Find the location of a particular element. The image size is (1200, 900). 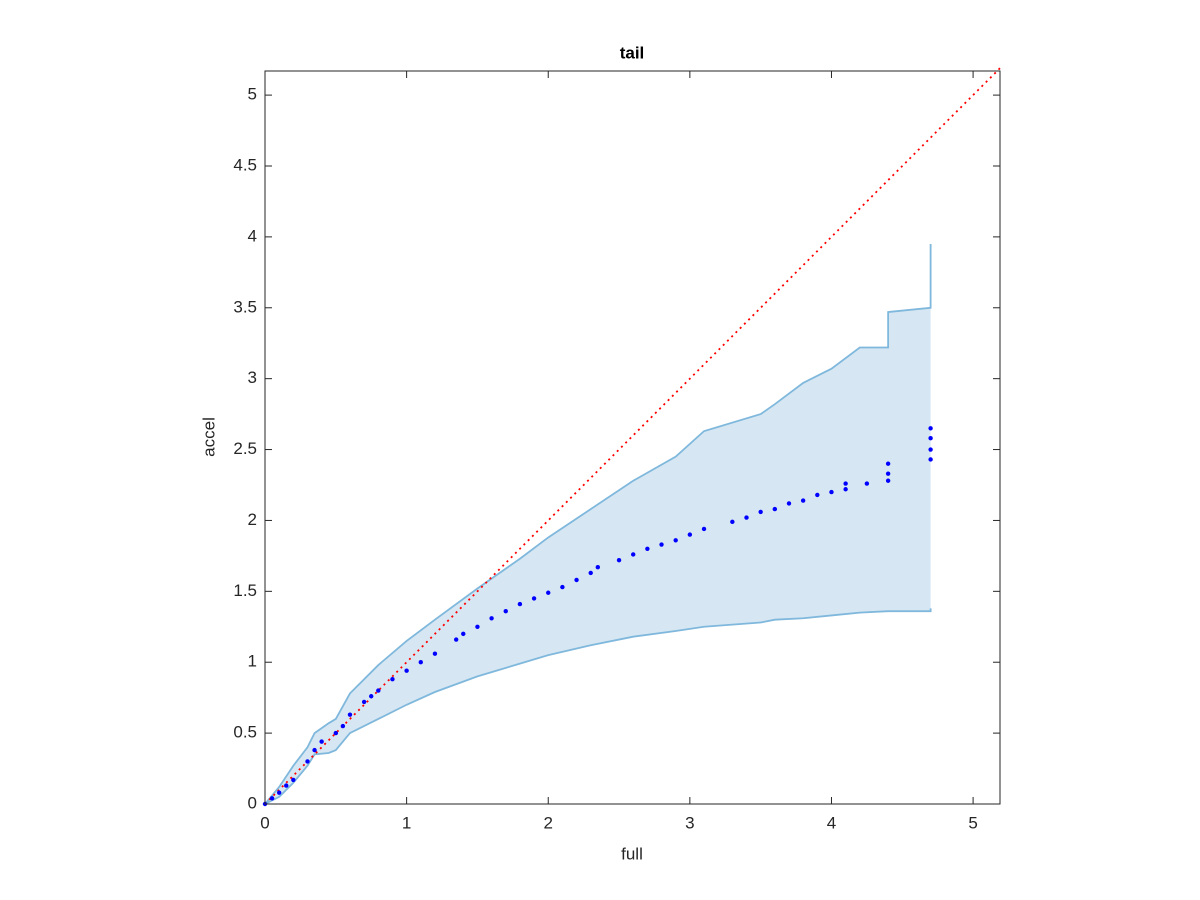

y-tick-label: 1 is located at coordinates (252, 661).